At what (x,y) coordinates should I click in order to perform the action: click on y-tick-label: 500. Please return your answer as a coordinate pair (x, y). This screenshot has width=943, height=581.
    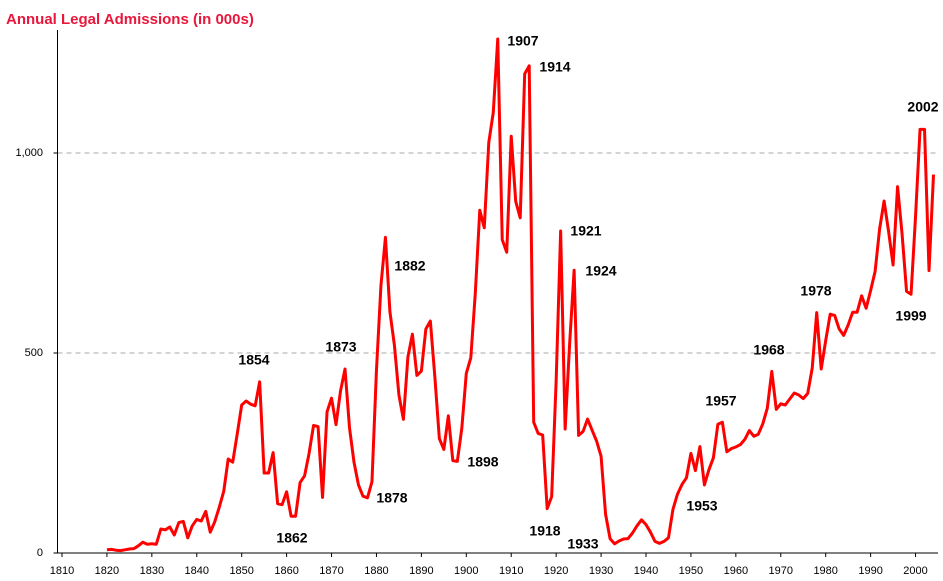
    Looking at the image, I should click on (34, 353).